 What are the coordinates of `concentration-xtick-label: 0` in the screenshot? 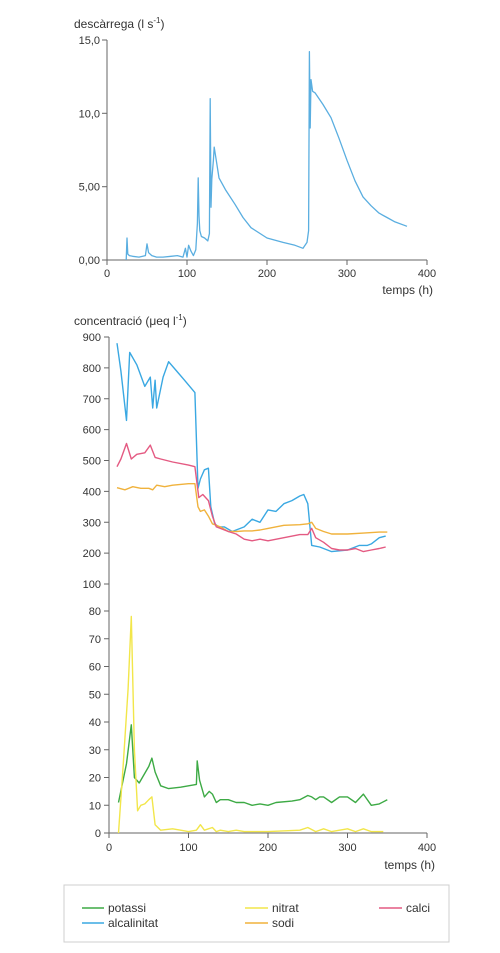 It's located at (109, 848).